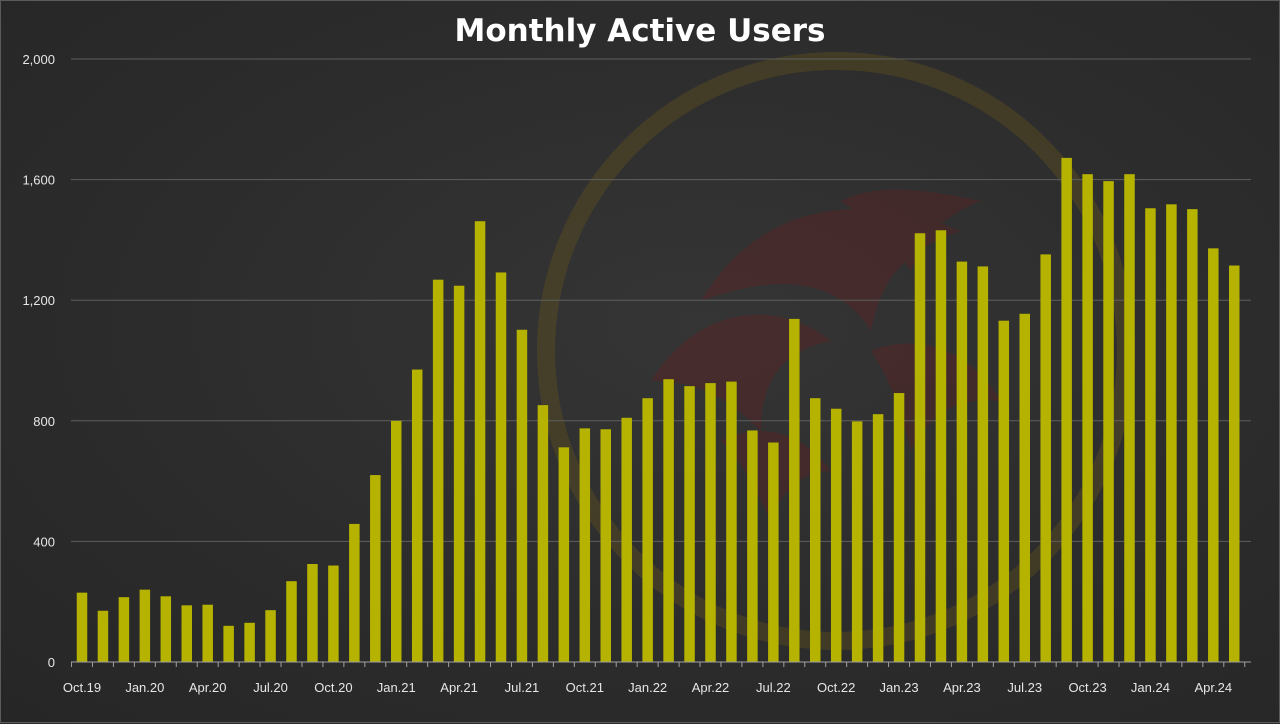 The height and width of the screenshot is (724, 1280). Describe the element at coordinates (354, 592) in the screenshot. I see `bar-Nov.20` at that location.